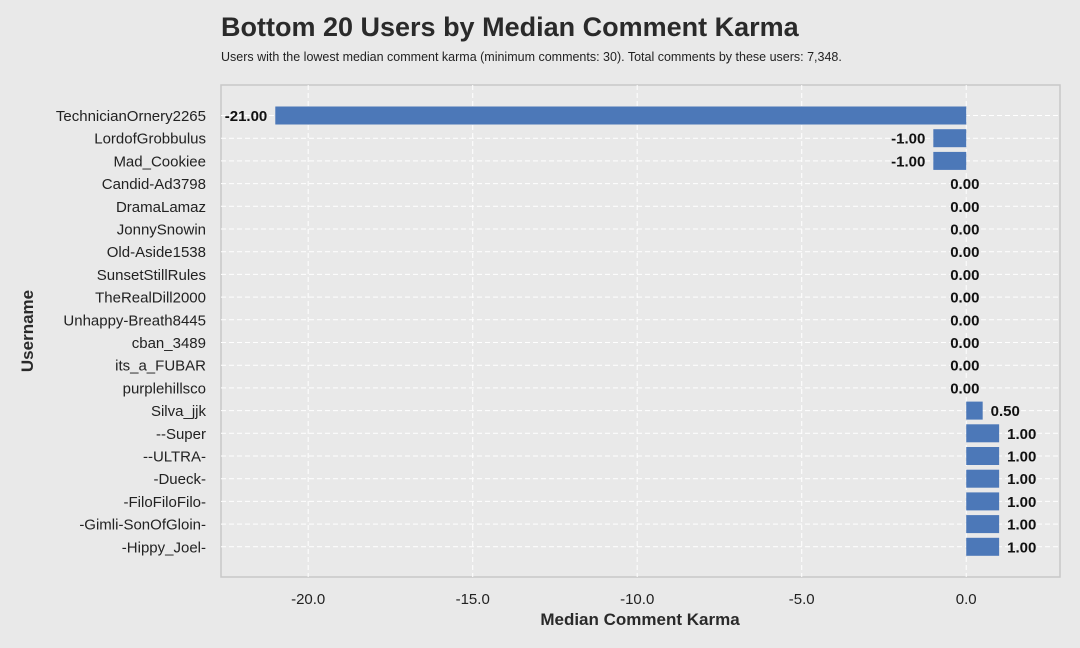  I want to click on category-label: Unhappy-Breath8445, so click(134, 320).